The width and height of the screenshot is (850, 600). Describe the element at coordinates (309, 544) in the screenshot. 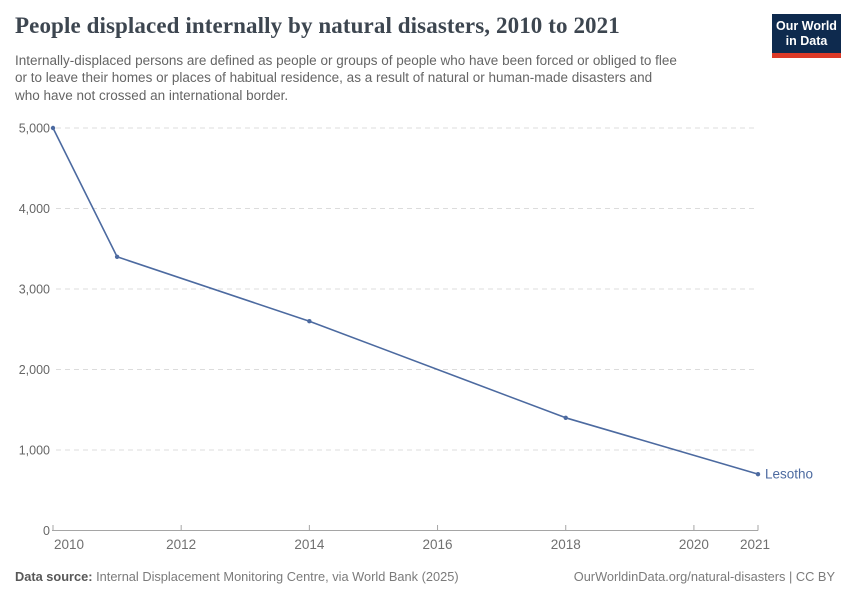

I see `x-tick-label: 2014` at that location.